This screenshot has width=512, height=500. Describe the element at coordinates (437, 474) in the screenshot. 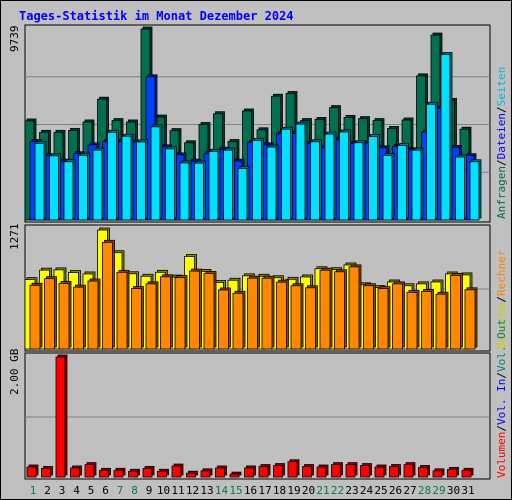

I see `bar-volumen-day-29-face` at that location.